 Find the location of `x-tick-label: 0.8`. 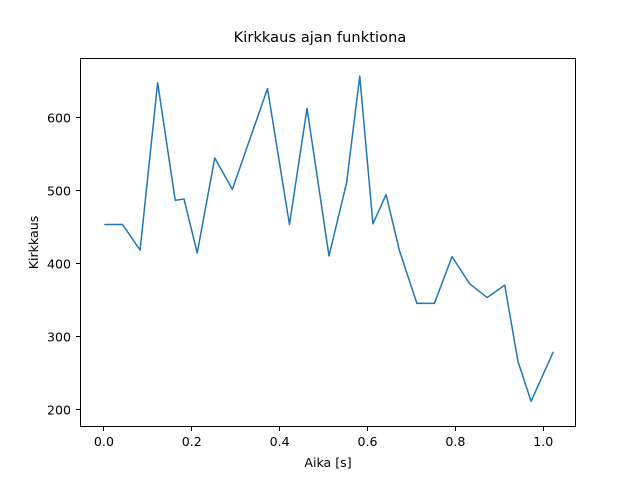

x-tick-label: 0.8 is located at coordinates (455, 441).